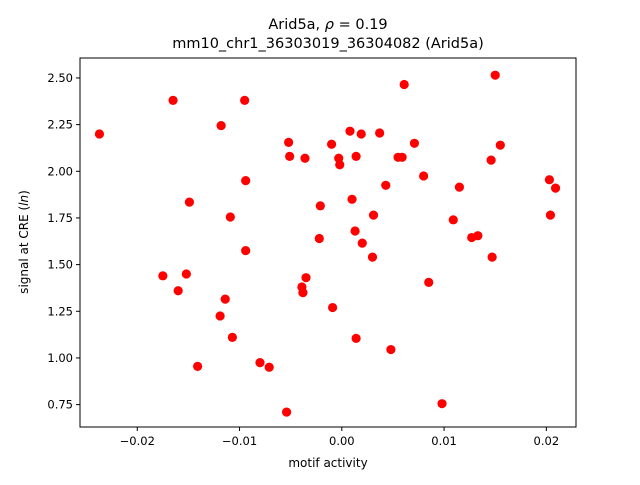 This screenshot has width=640, height=485. I want to click on y-axis: 0.75 1.00 1.25 1.50 1.75 2.00 2.25 2.50, so click(63, 241).